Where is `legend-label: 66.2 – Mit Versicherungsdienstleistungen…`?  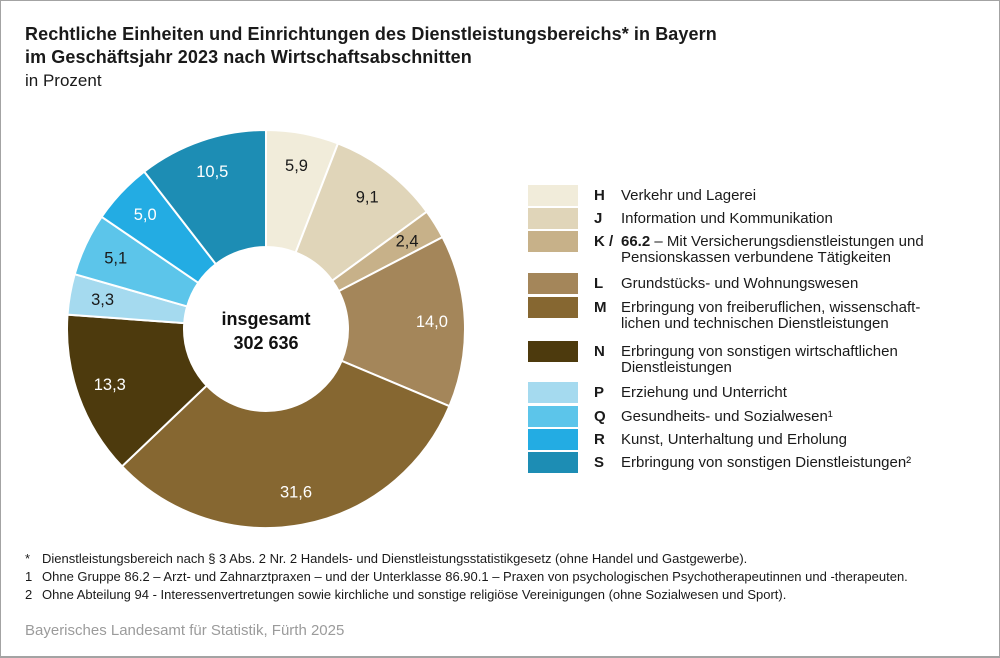
legend-label: 66.2 – Mit Versicherungsdienstleistungen… is located at coordinates (772, 249).